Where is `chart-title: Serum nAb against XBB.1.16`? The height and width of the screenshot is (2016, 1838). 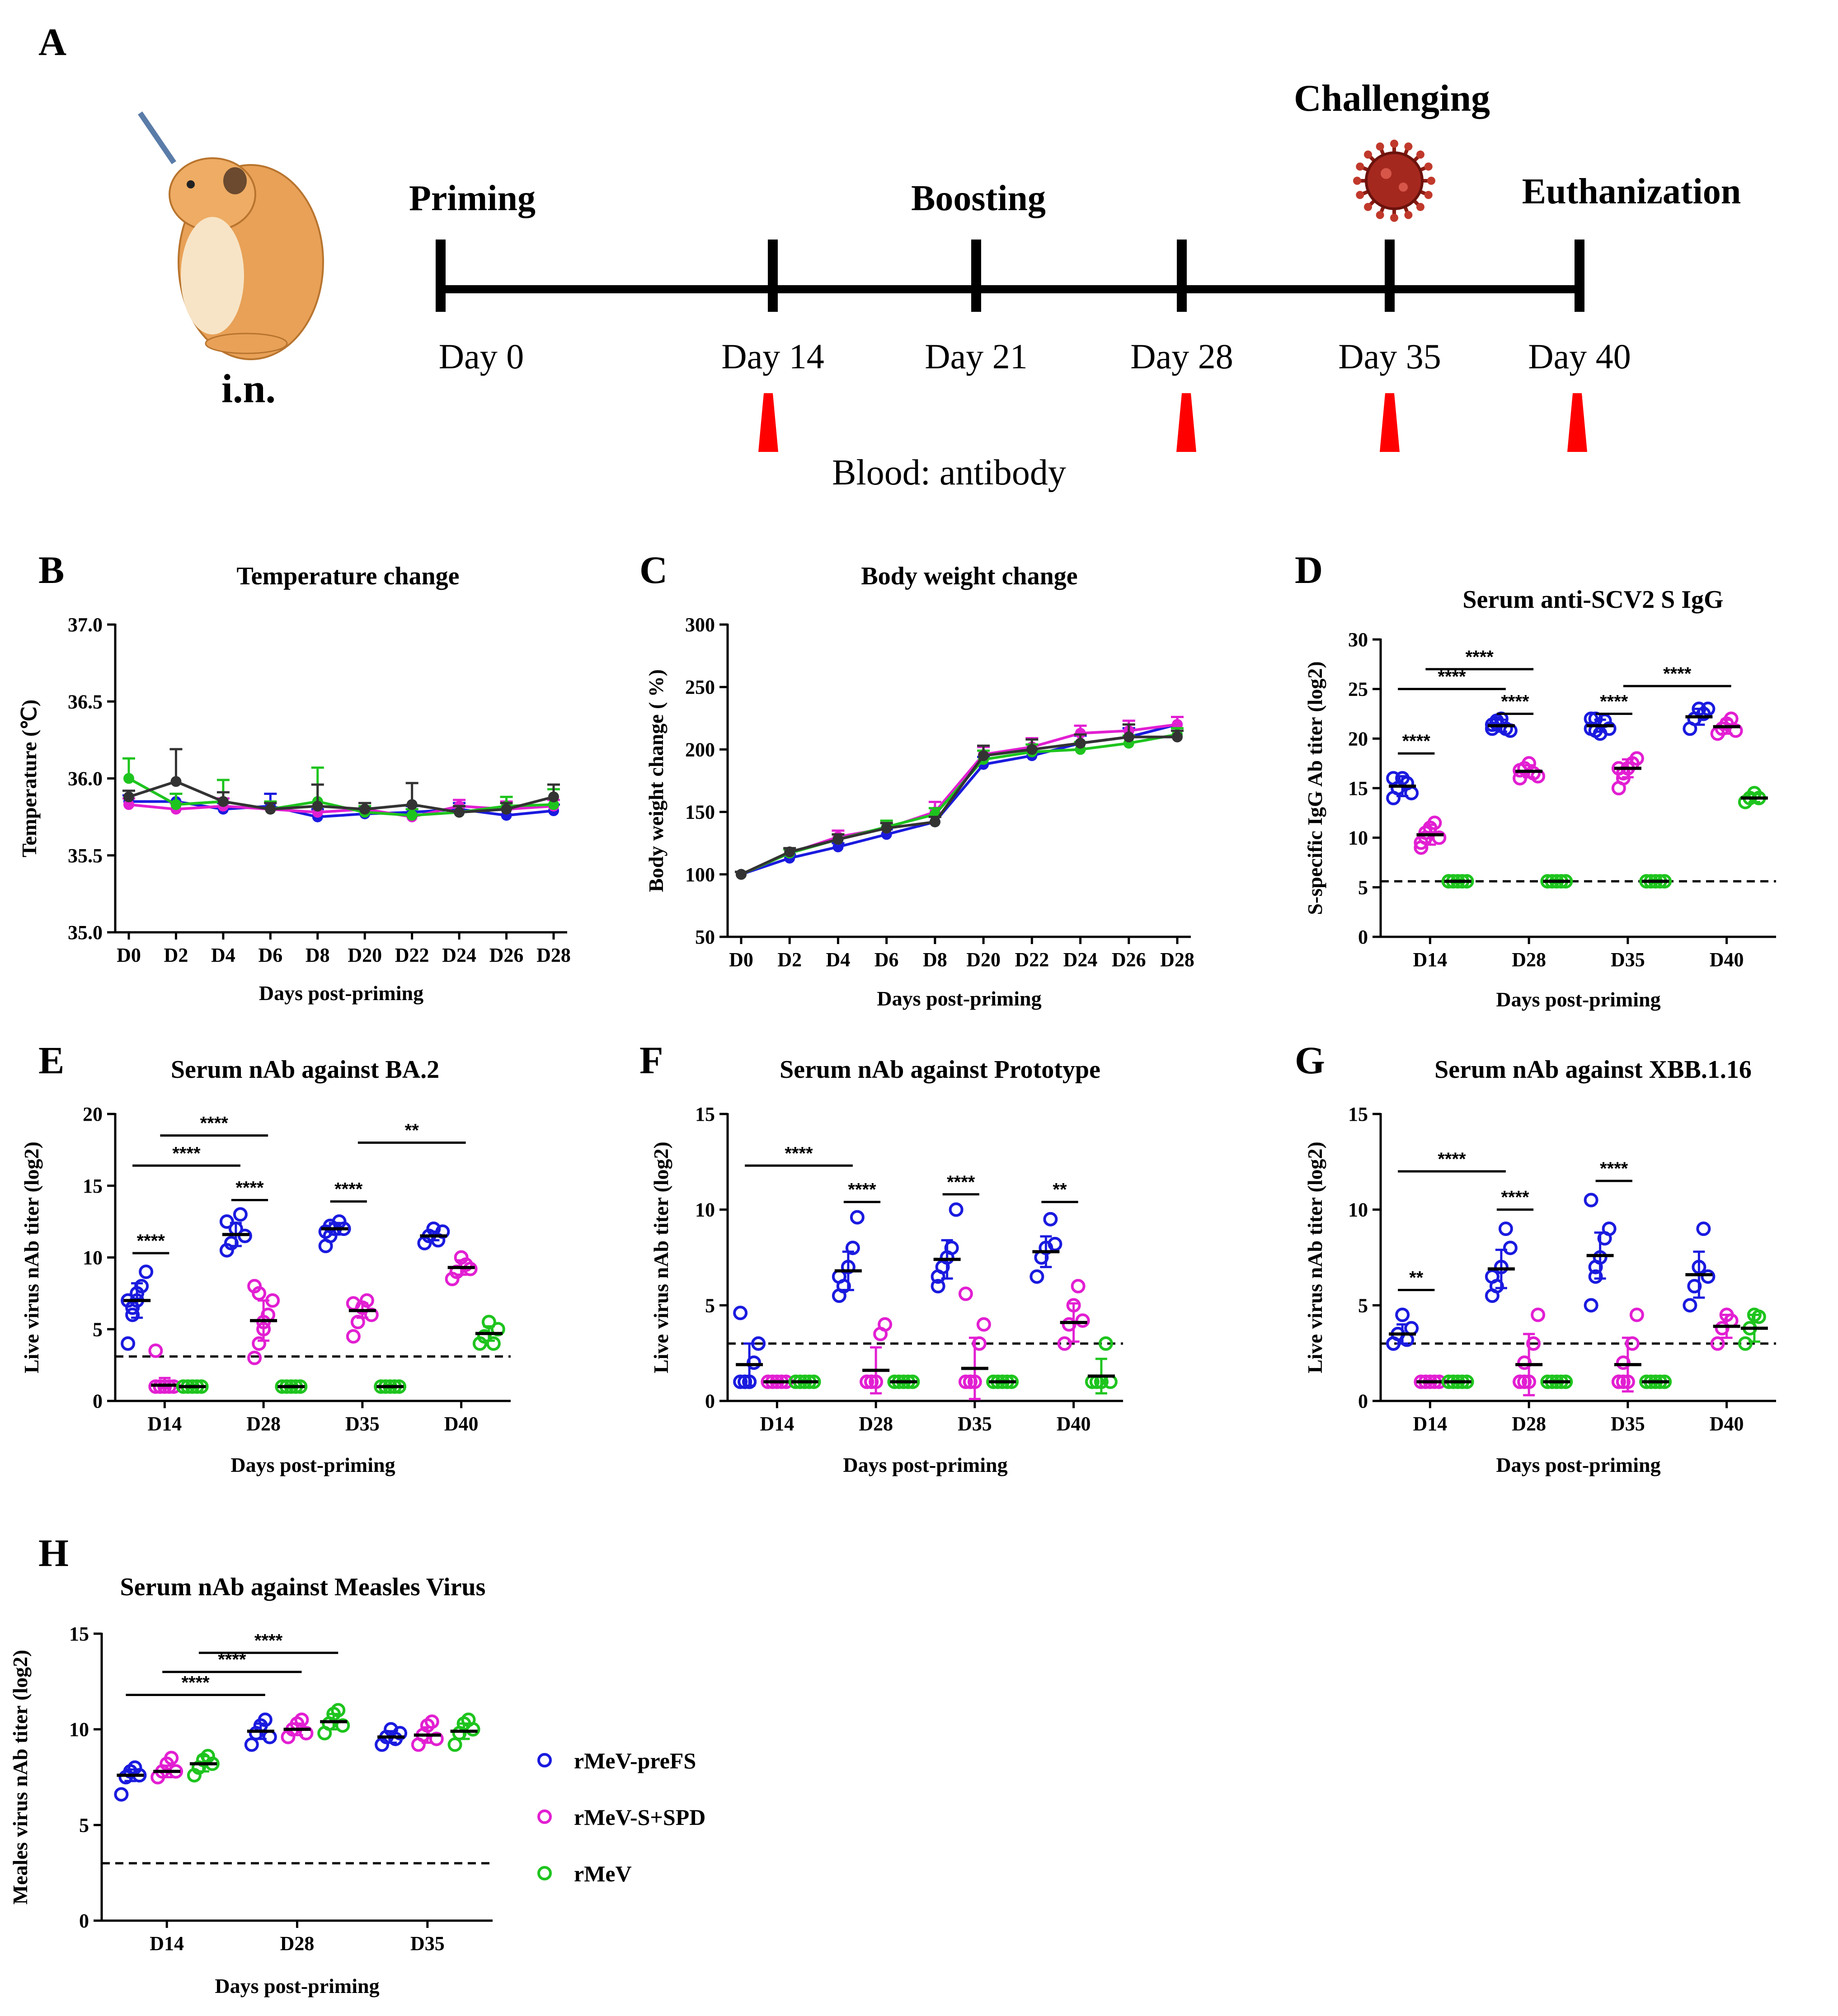 chart-title: Serum nAb against XBB.1.16 is located at coordinates (1593, 1070).